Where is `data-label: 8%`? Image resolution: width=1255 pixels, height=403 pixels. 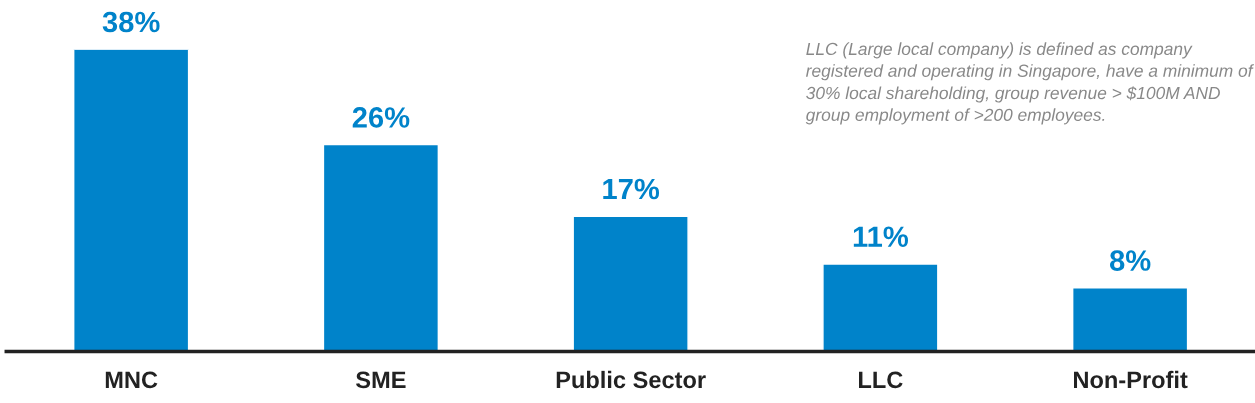
data-label: 8% is located at coordinates (1130, 260).